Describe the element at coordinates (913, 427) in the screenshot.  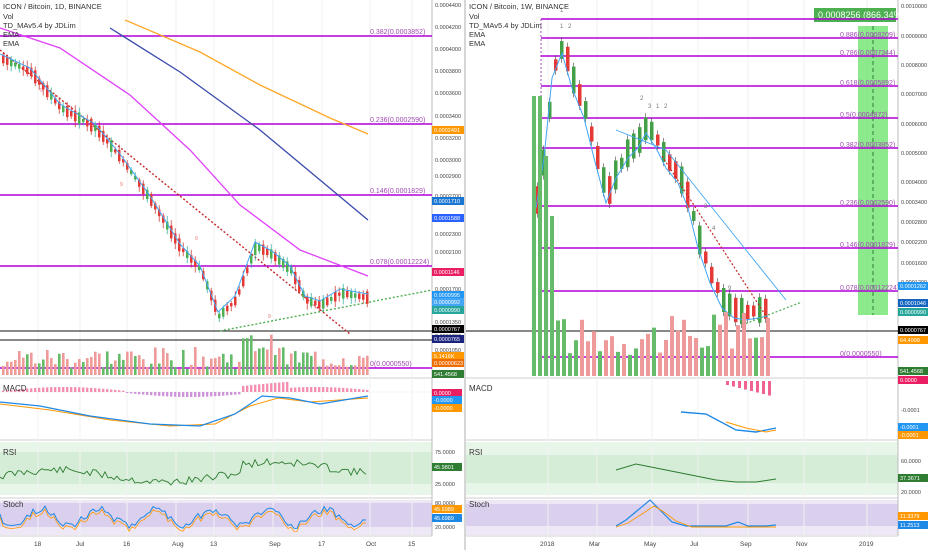
I see `macd-tag` at that location.